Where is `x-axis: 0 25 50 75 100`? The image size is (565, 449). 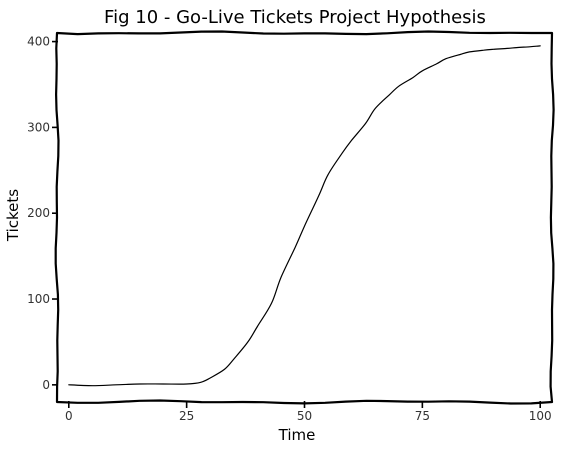 x-axis: 0 25 50 75 100 is located at coordinates (308, 412).